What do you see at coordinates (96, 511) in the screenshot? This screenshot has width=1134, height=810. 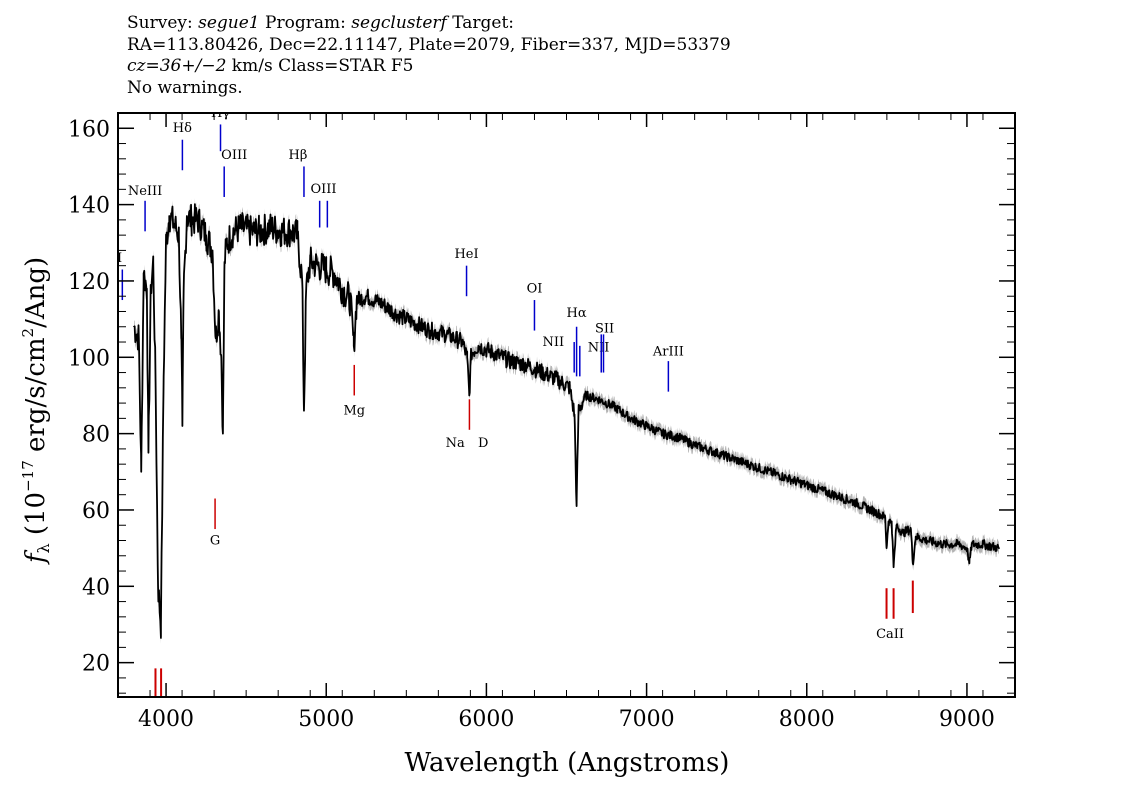 I see `y-tick-label: 60` at bounding box center [96, 511].